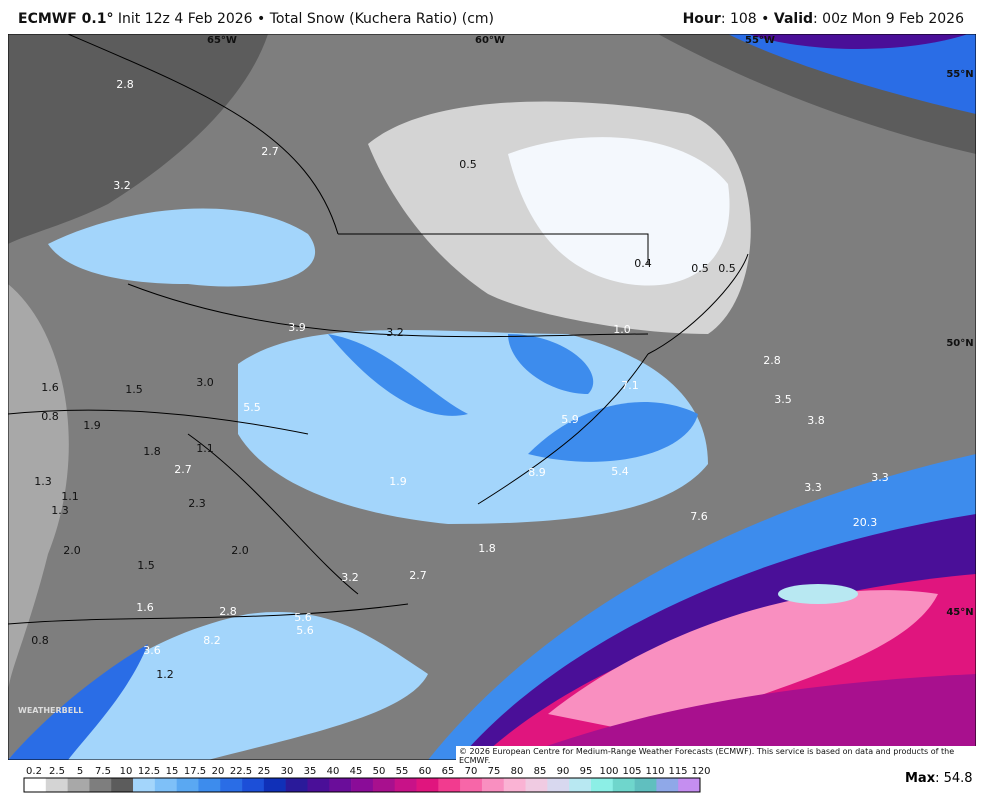 Image resolution: width=984 pixels, height=808 pixels. Describe the element at coordinates (34, 771) in the screenshot. I see `colorbar-label: 0.2` at that location.